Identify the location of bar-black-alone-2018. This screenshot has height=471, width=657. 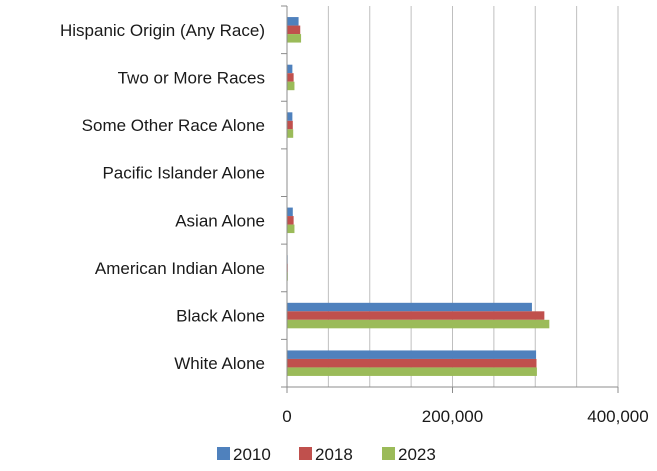
(416, 315).